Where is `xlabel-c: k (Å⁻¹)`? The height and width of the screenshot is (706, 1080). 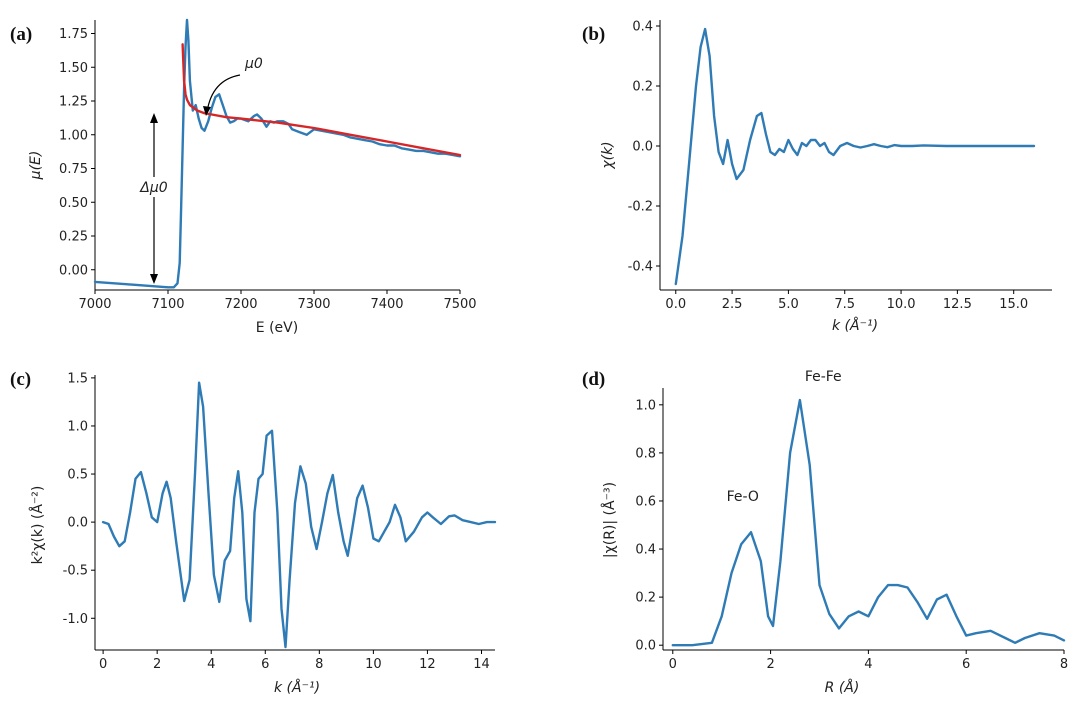
xlabel-c: k (Å⁻¹) is located at coordinates (297, 687).